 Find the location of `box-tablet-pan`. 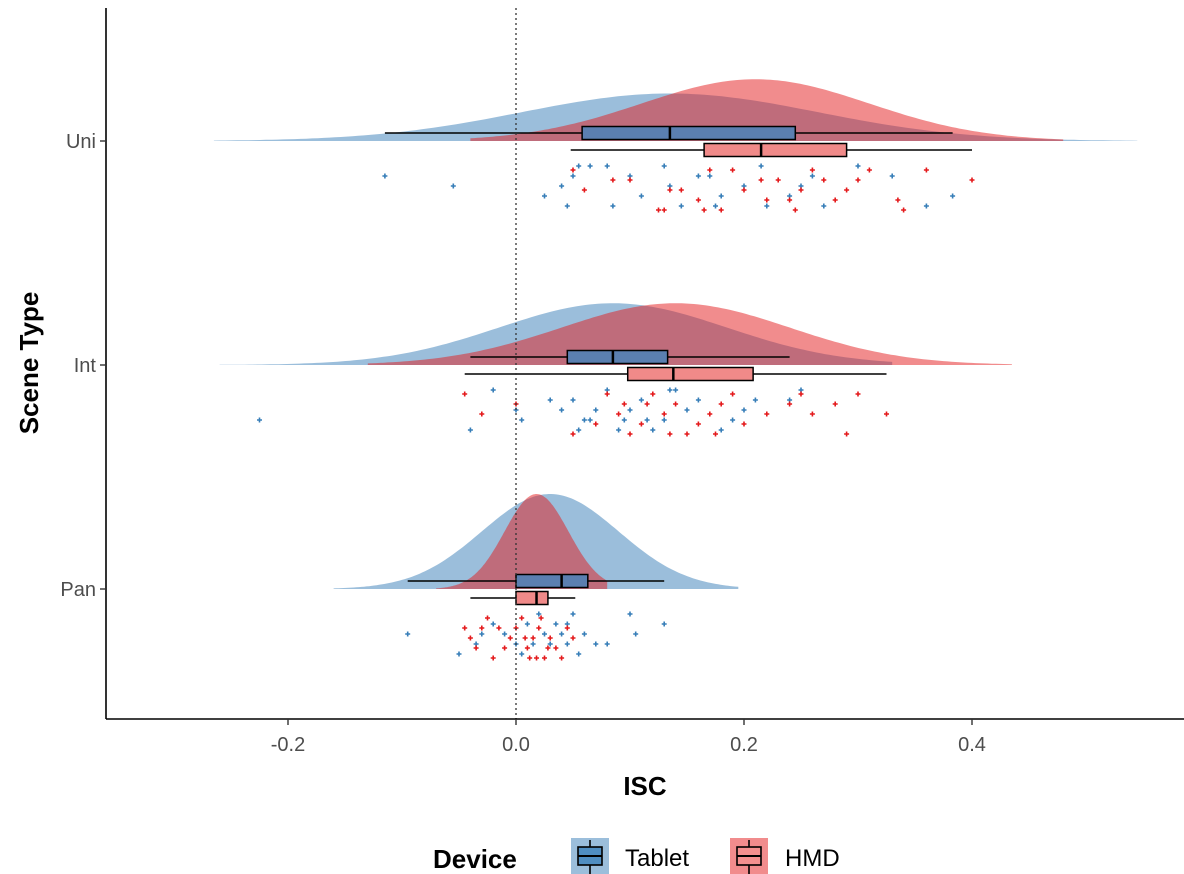

box-tablet-pan is located at coordinates (552, 581).